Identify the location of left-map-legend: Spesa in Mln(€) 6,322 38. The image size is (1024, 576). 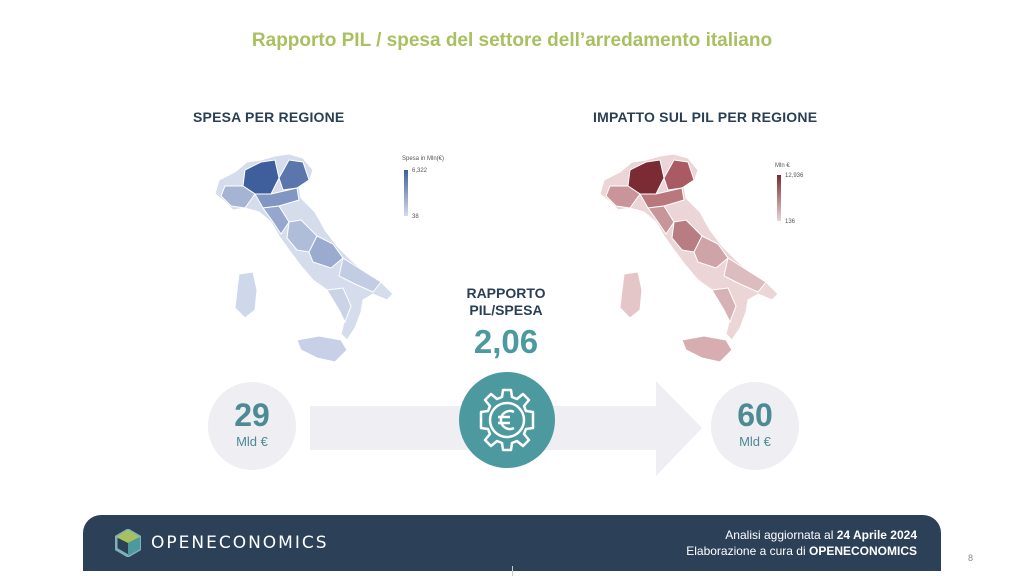
(432, 191).